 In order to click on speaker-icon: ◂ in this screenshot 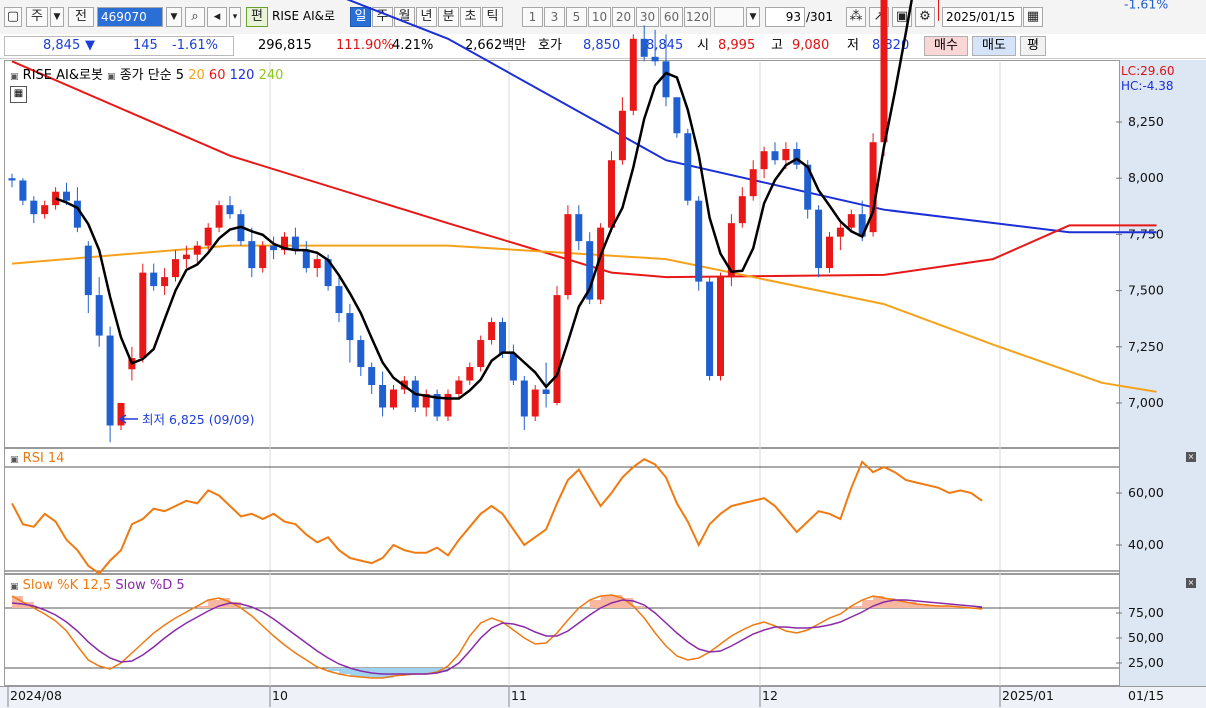, I will do `click(217, 17)`.